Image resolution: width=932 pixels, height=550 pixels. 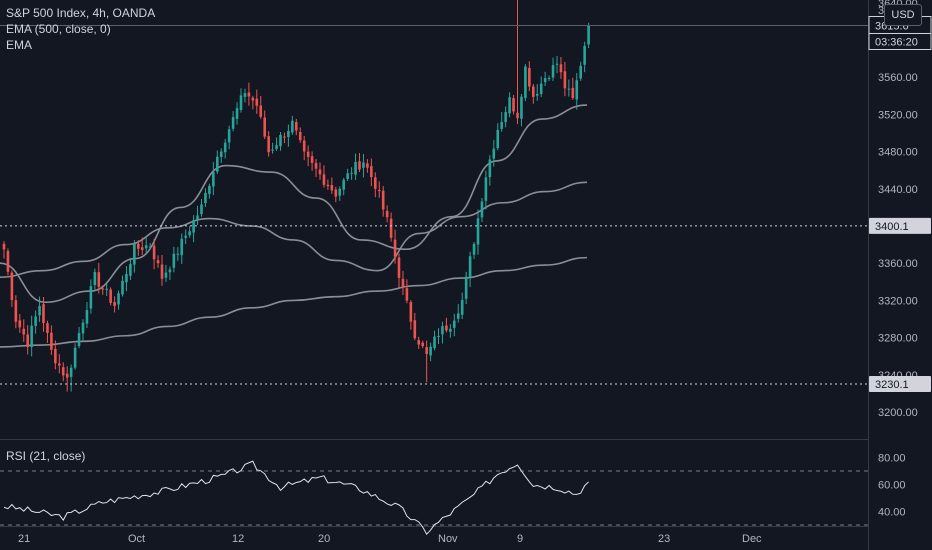 I want to click on price-tick-label: 3520.00, so click(x=898, y=115).